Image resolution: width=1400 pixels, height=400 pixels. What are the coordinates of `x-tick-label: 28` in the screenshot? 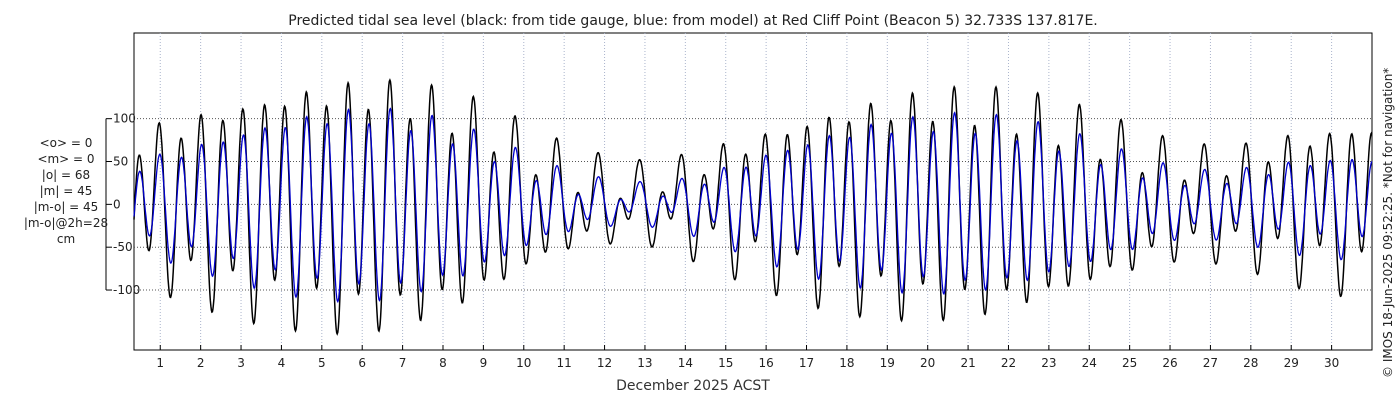 It's located at (1250, 363).